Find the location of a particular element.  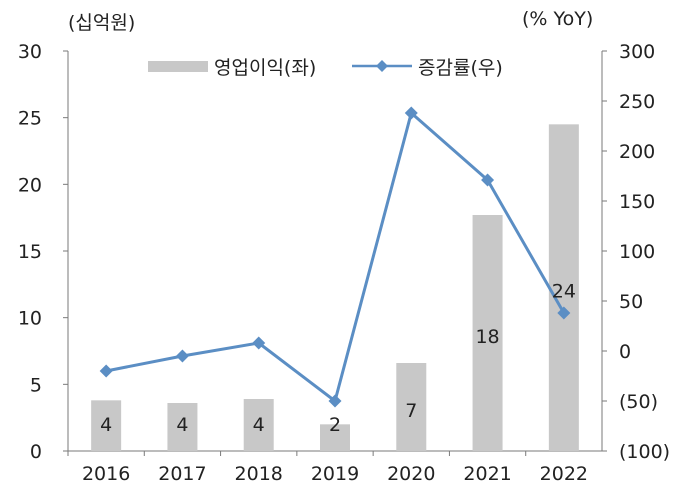

x-tick-label: 2016 is located at coordinates (106, 474).